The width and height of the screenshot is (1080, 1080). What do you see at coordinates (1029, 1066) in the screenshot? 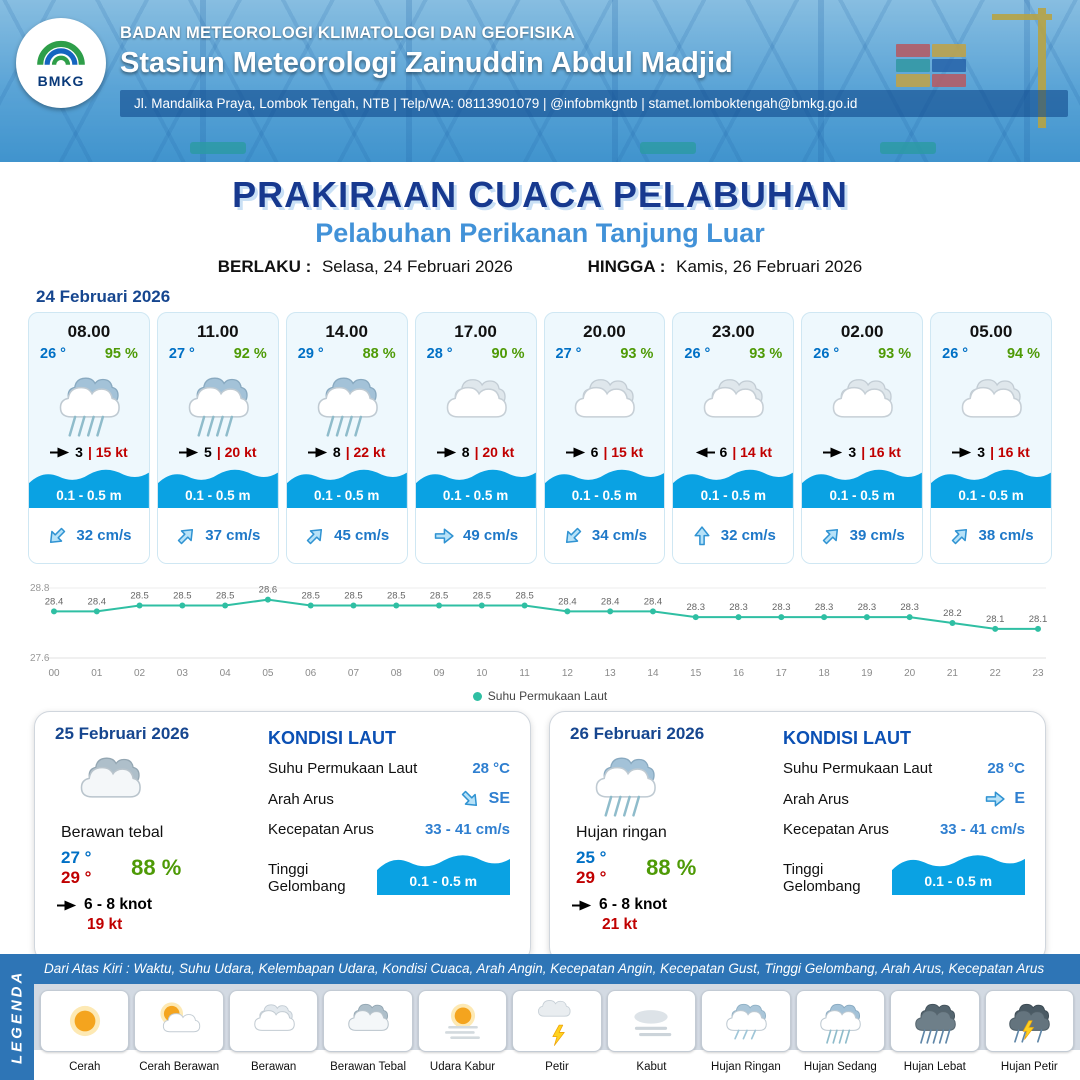
I see `legend-label: Hujan Petir` at bounding box center [1029, 1066].